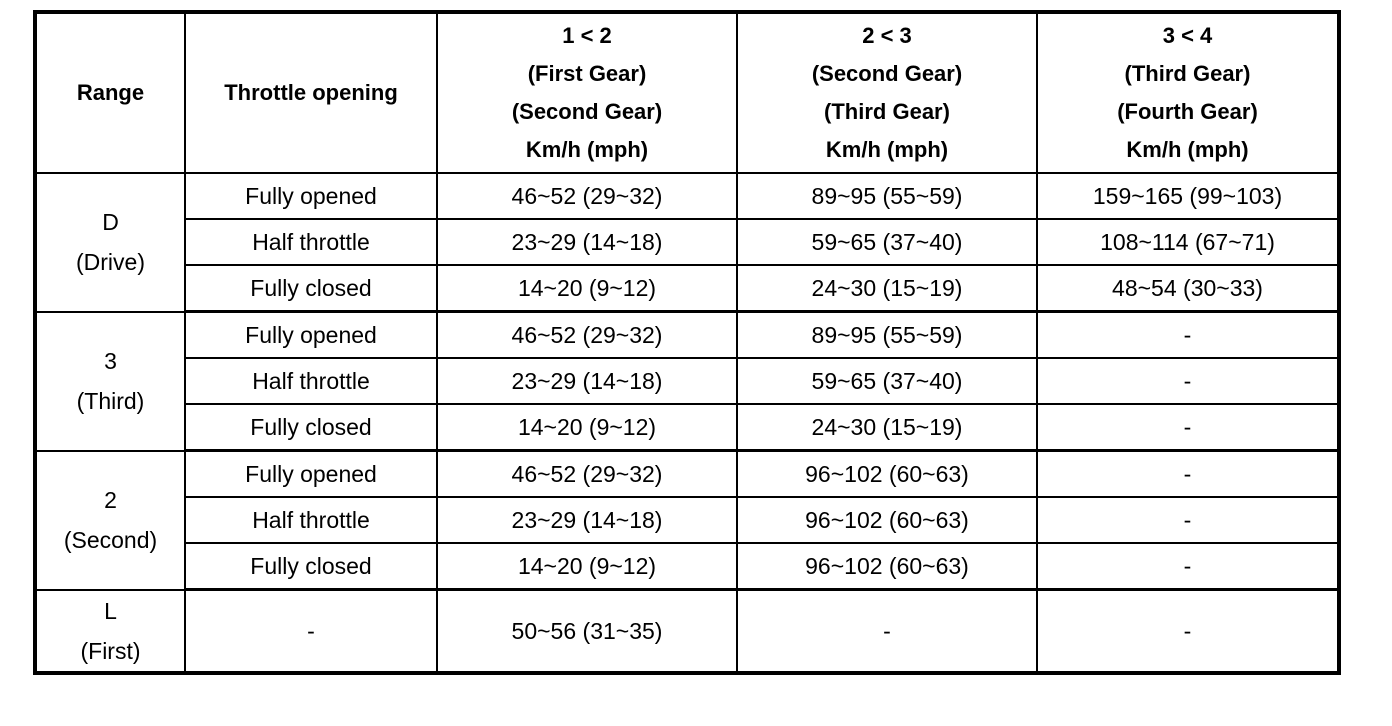 The image size is (1392, 726). I want to click on header-line: 2 < 3, so click(887, 35).